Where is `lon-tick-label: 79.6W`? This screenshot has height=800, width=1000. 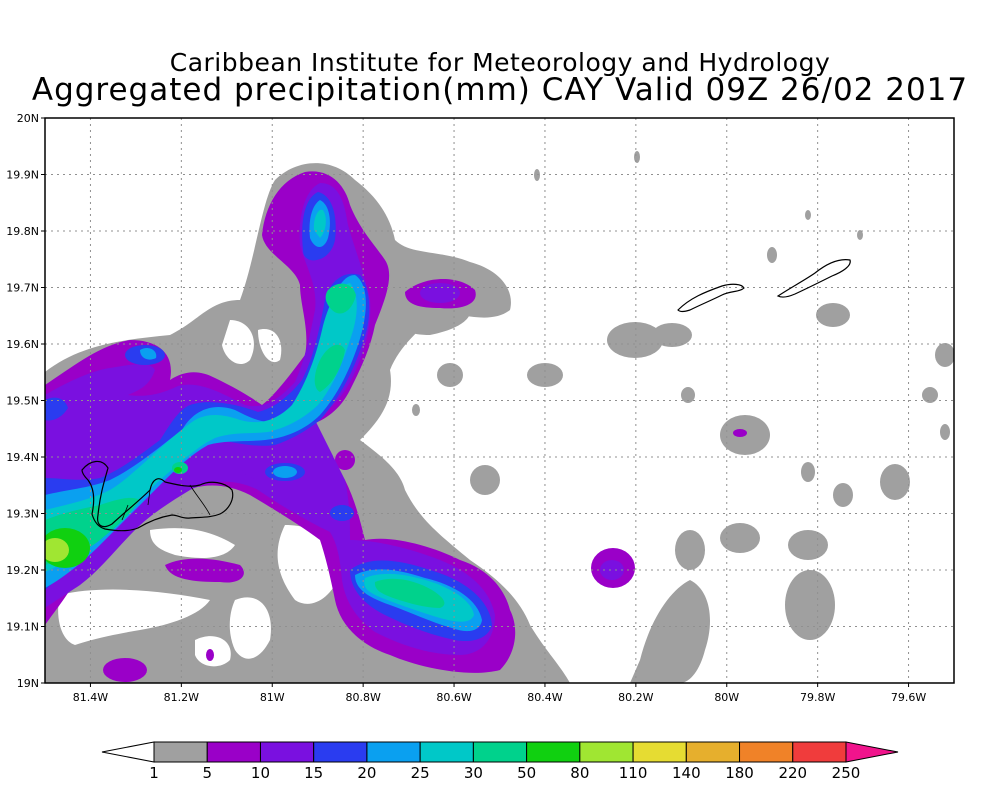
lon-tick-label: 79.6W is located at coordinates (908, 697).